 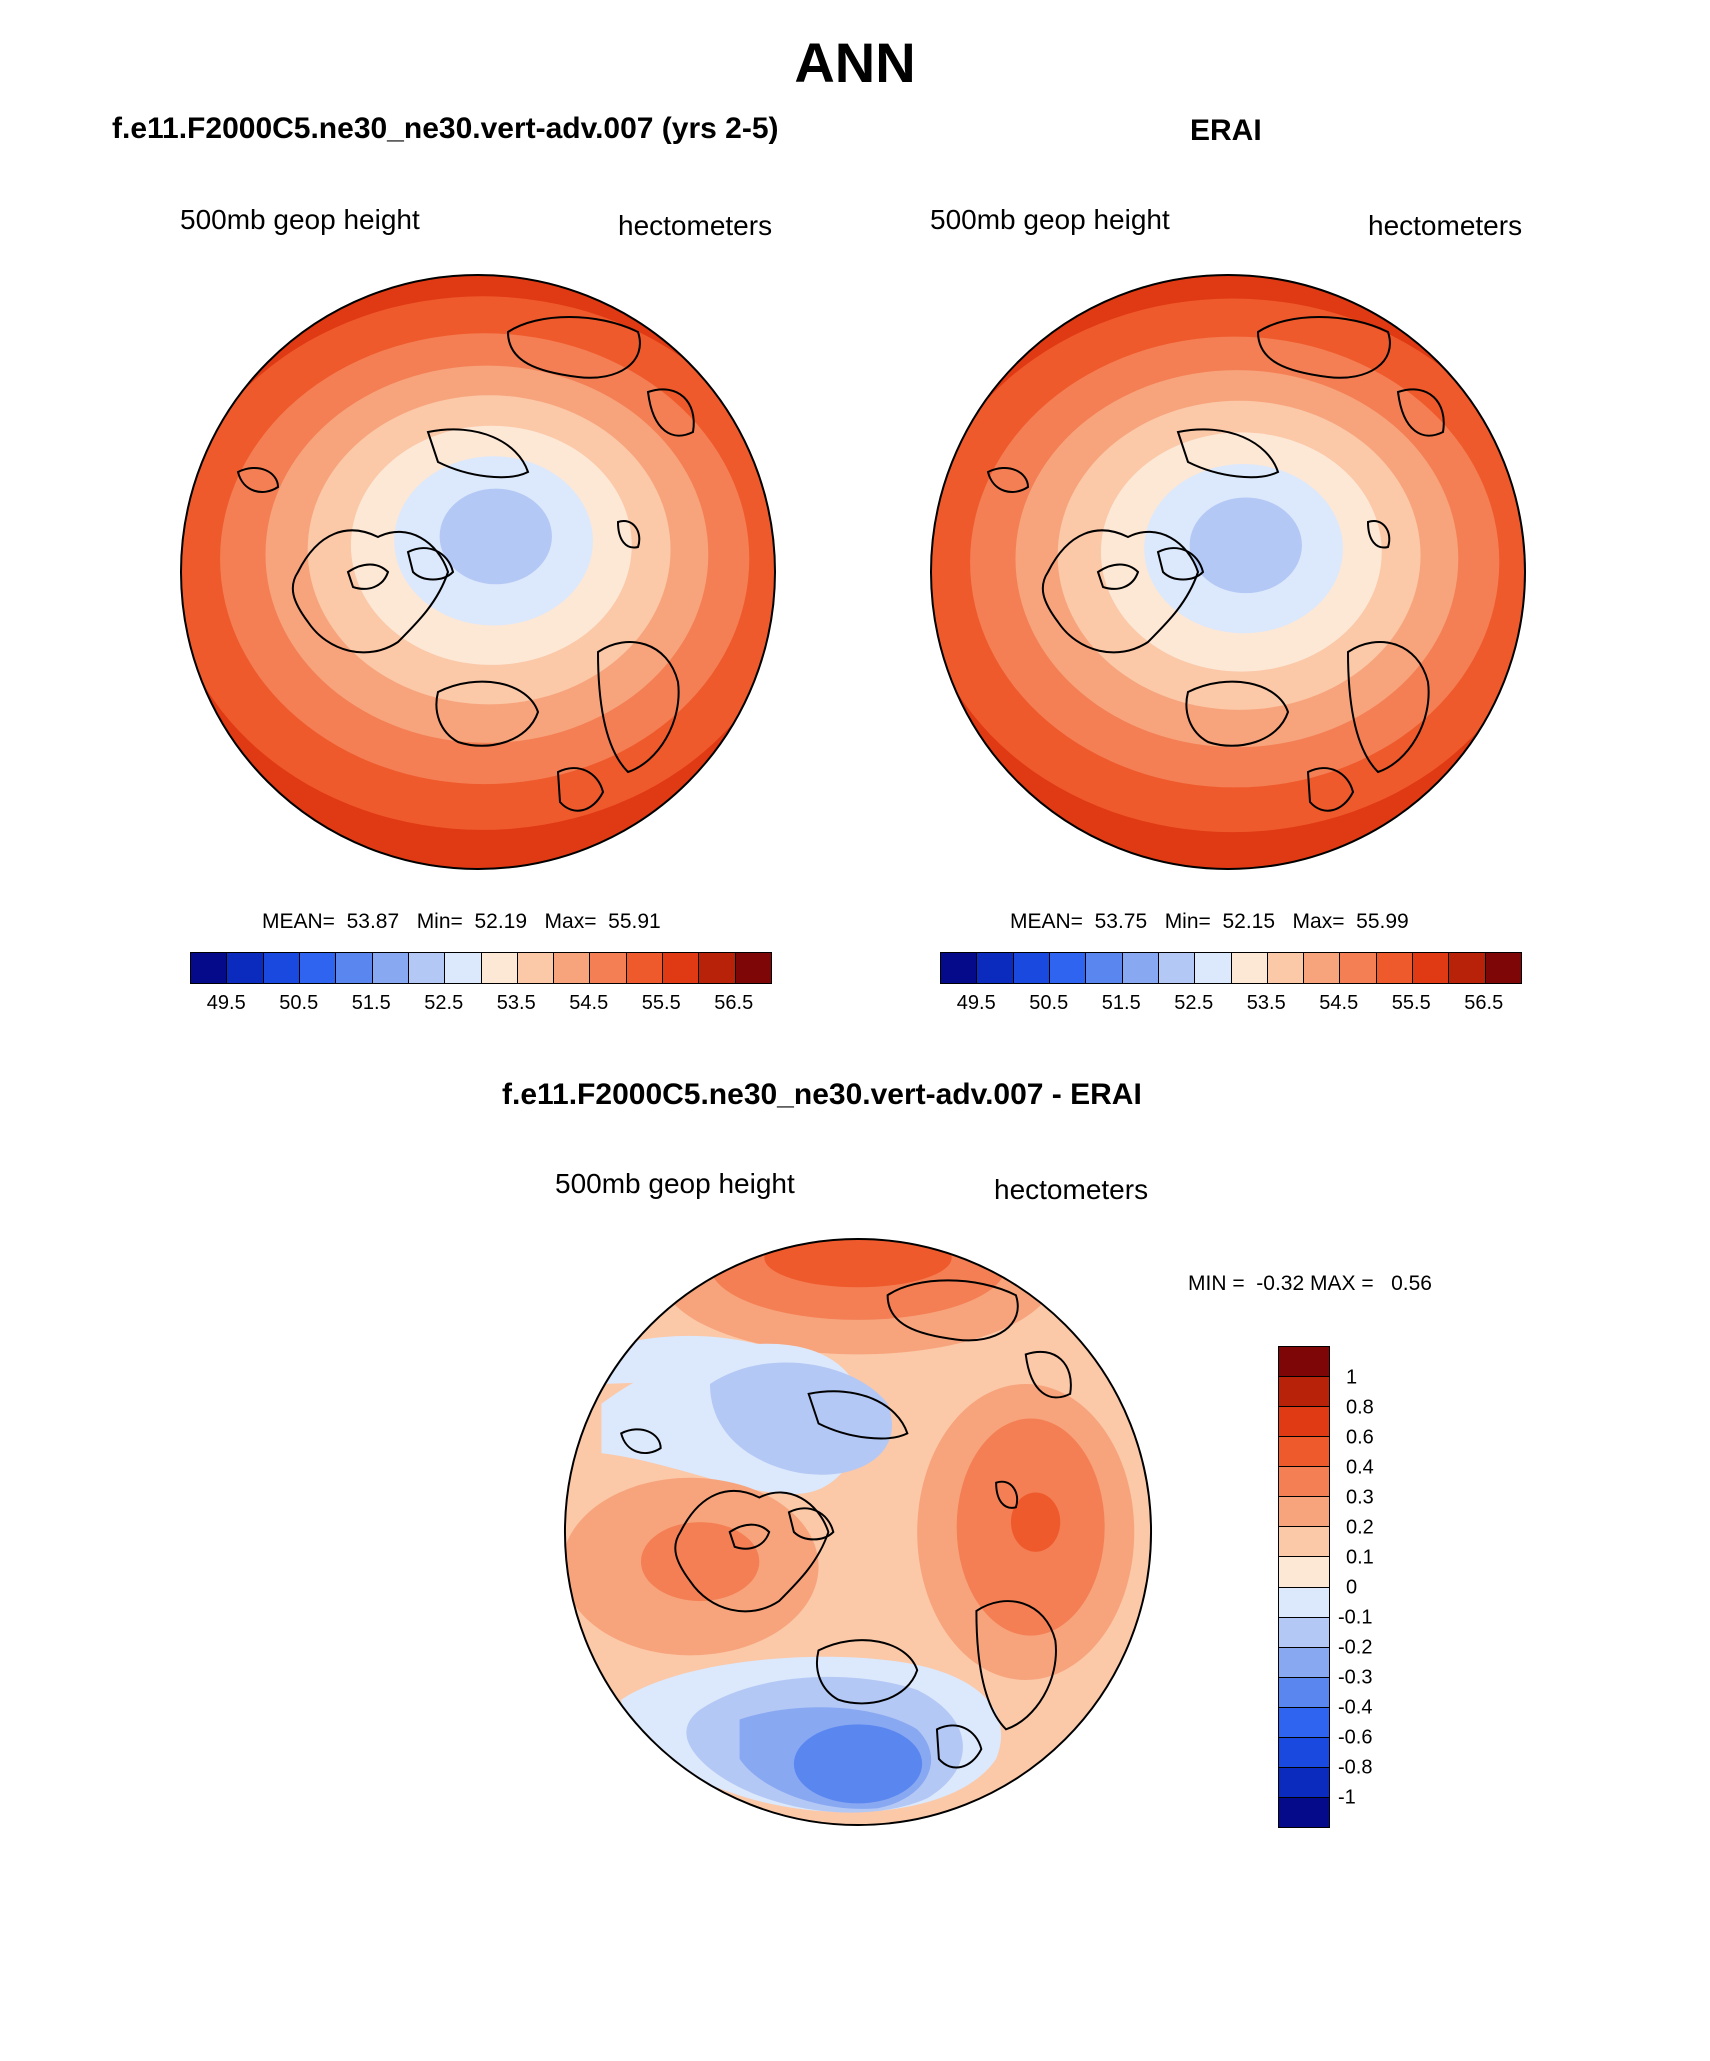 I want to click on diff-field-label: 500mb geop height, so click(x=675, y=1183).